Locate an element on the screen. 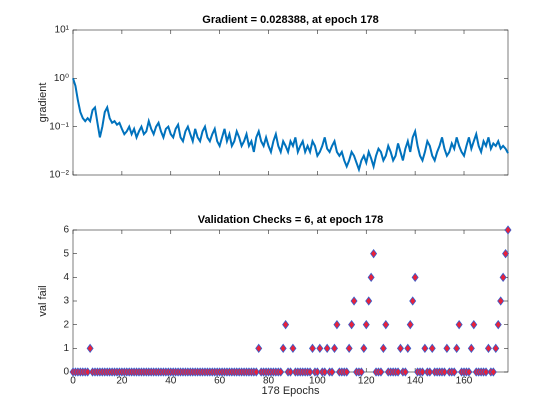 The height and width of the screenshot is (420, 560). x-tick-label: 60 is located at coordinates (220, 381).